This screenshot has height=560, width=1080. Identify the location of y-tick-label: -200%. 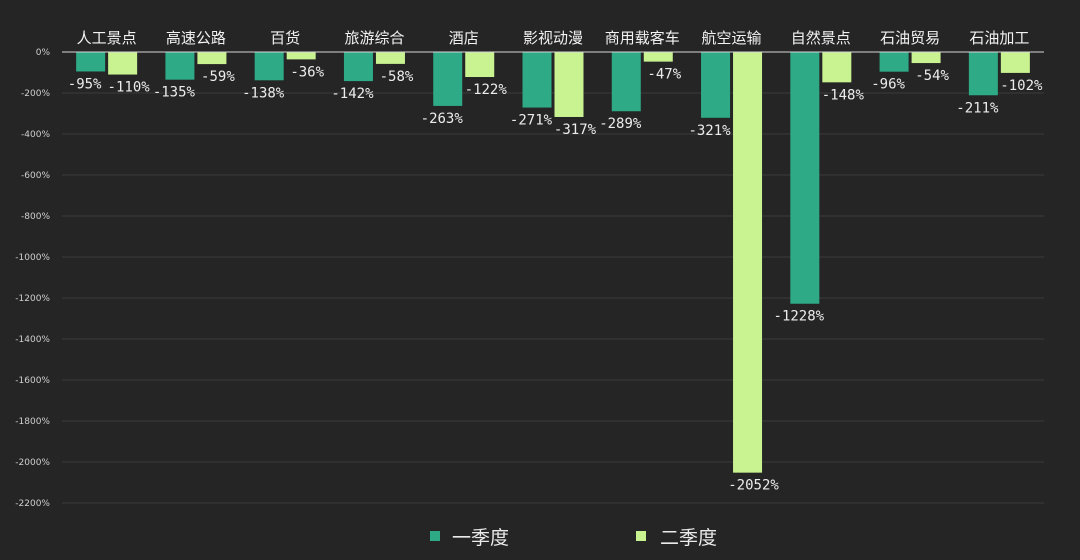
(35, 94).